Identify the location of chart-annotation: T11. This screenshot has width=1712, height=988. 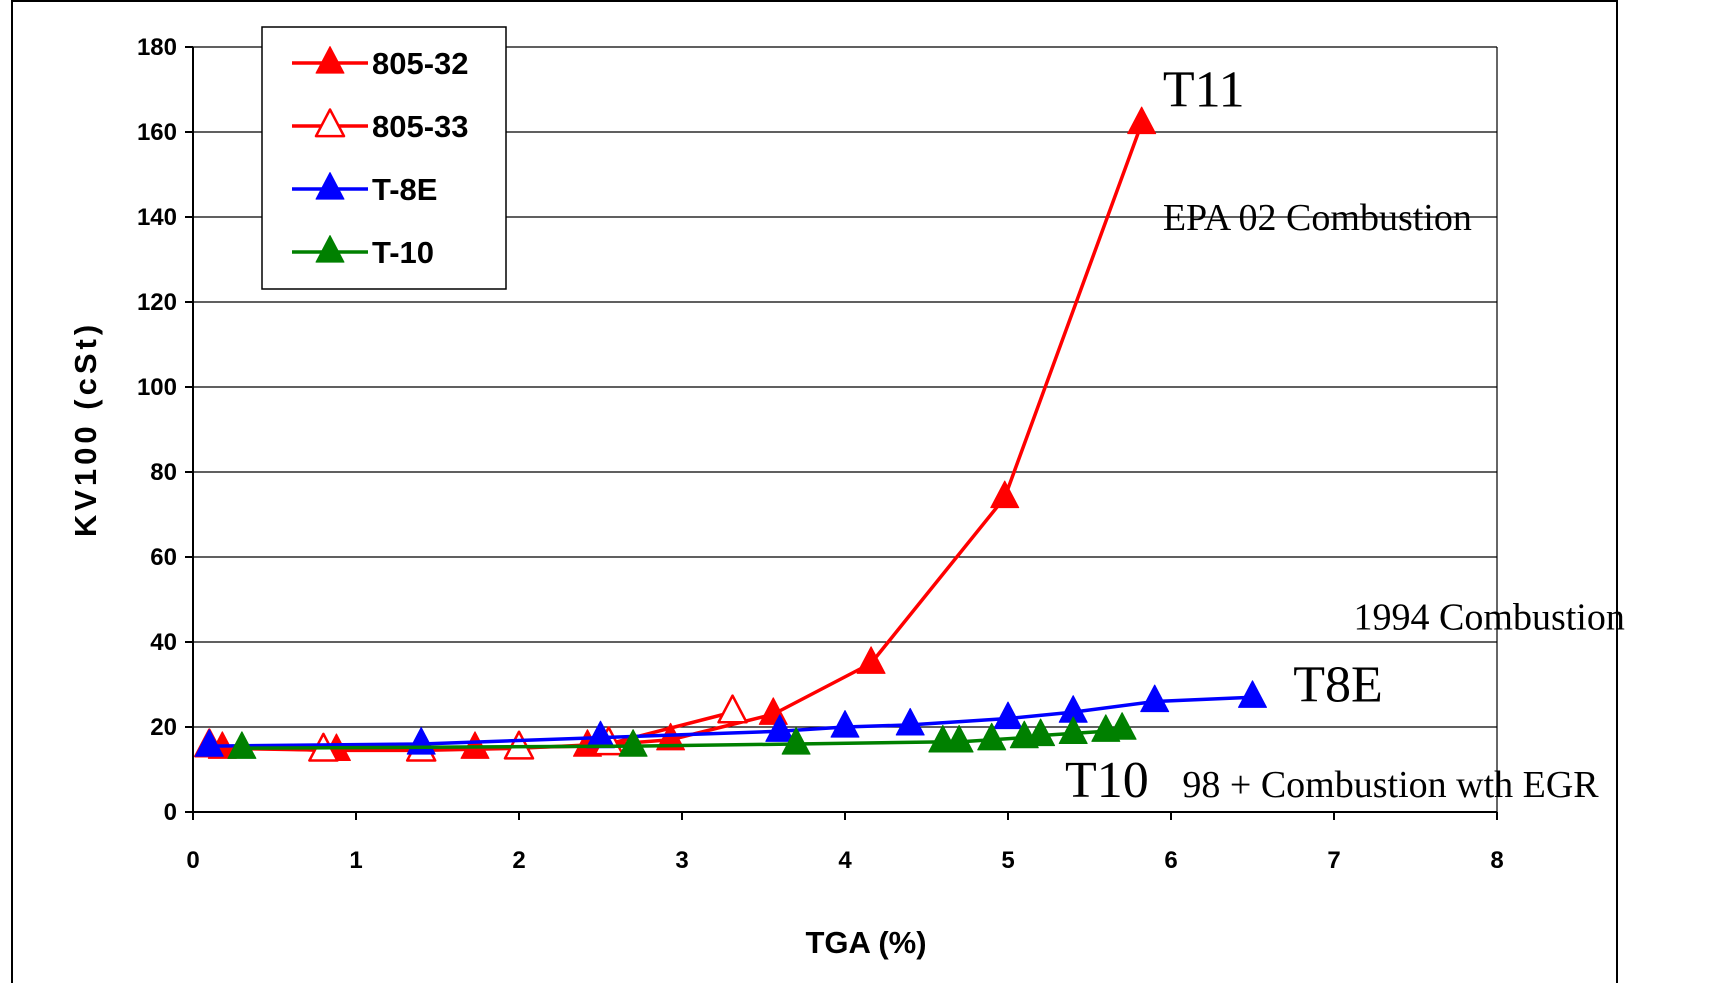
(1204, 90).